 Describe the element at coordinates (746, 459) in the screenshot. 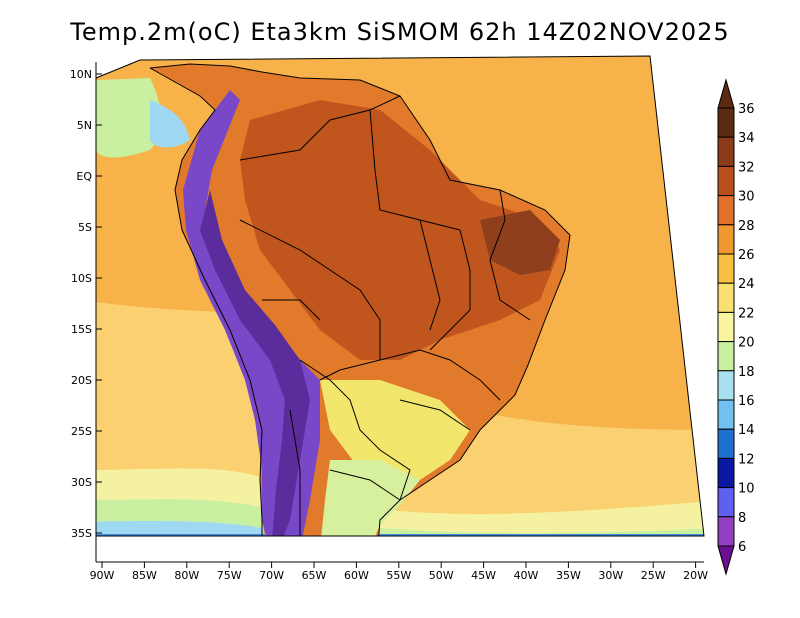

I see `colorbar-label: 12` at that location.